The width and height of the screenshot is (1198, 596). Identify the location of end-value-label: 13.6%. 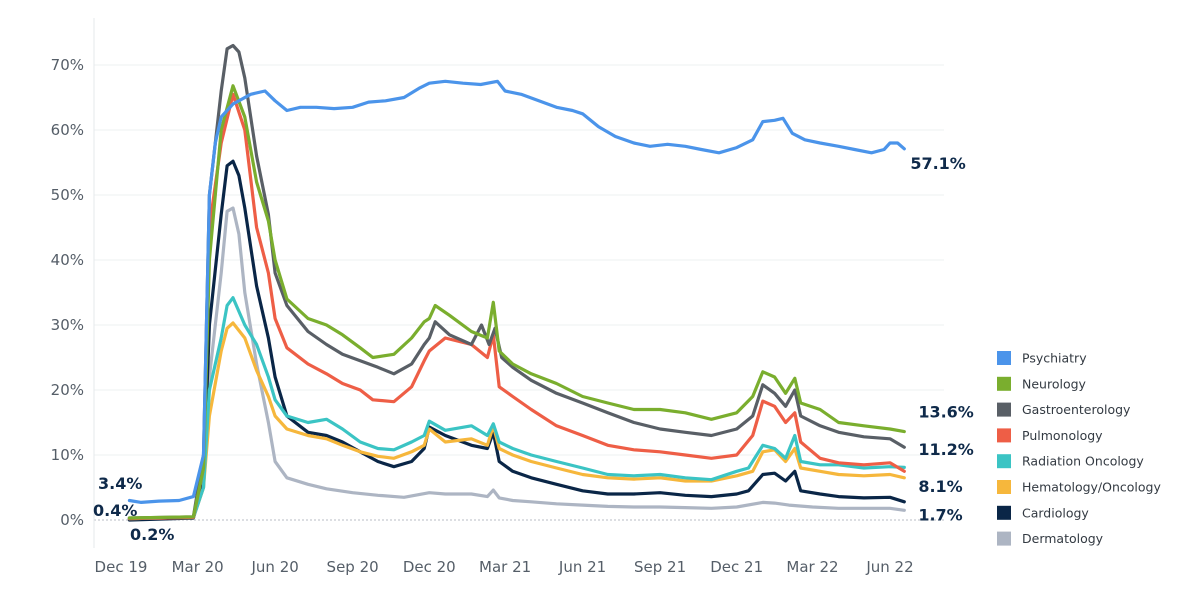
(946, 412).